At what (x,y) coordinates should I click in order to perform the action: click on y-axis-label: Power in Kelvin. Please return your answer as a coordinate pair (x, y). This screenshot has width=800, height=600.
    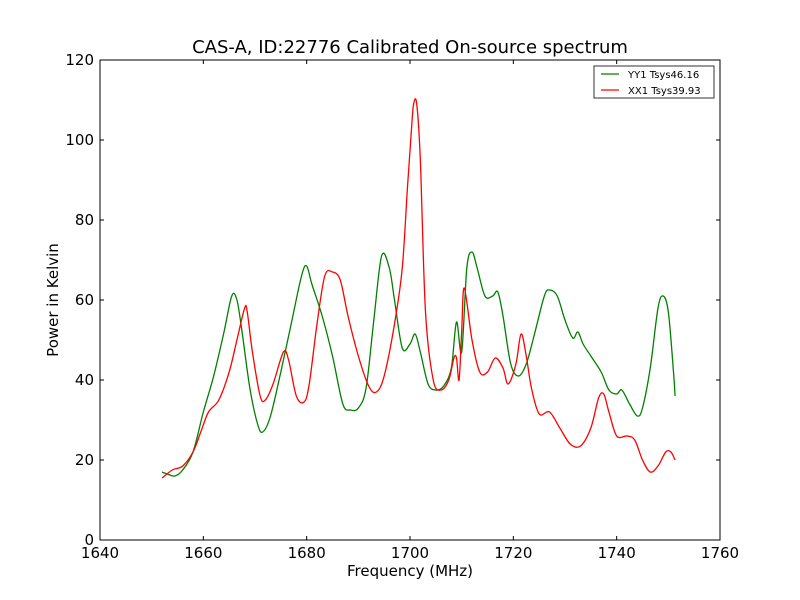
    Looking at the image, I should click on (53, 300).